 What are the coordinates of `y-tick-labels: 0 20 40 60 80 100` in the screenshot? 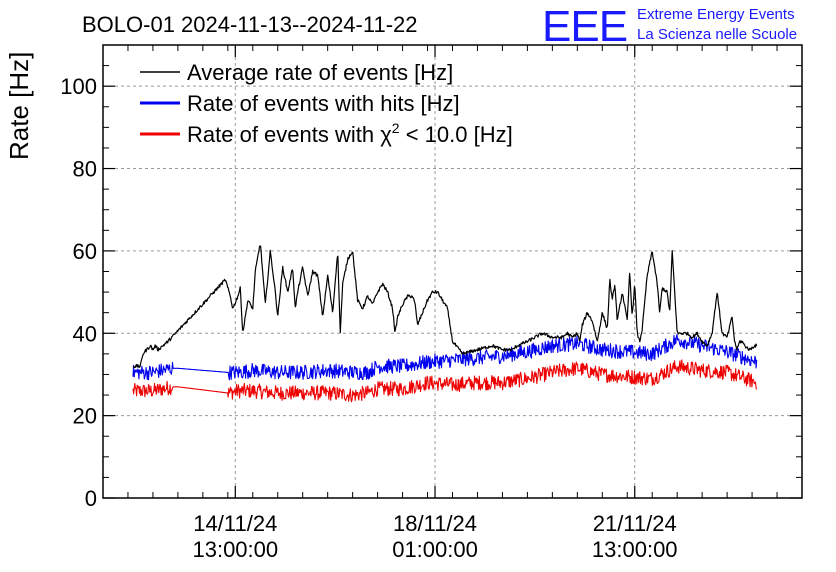 It's located at (78, 292).